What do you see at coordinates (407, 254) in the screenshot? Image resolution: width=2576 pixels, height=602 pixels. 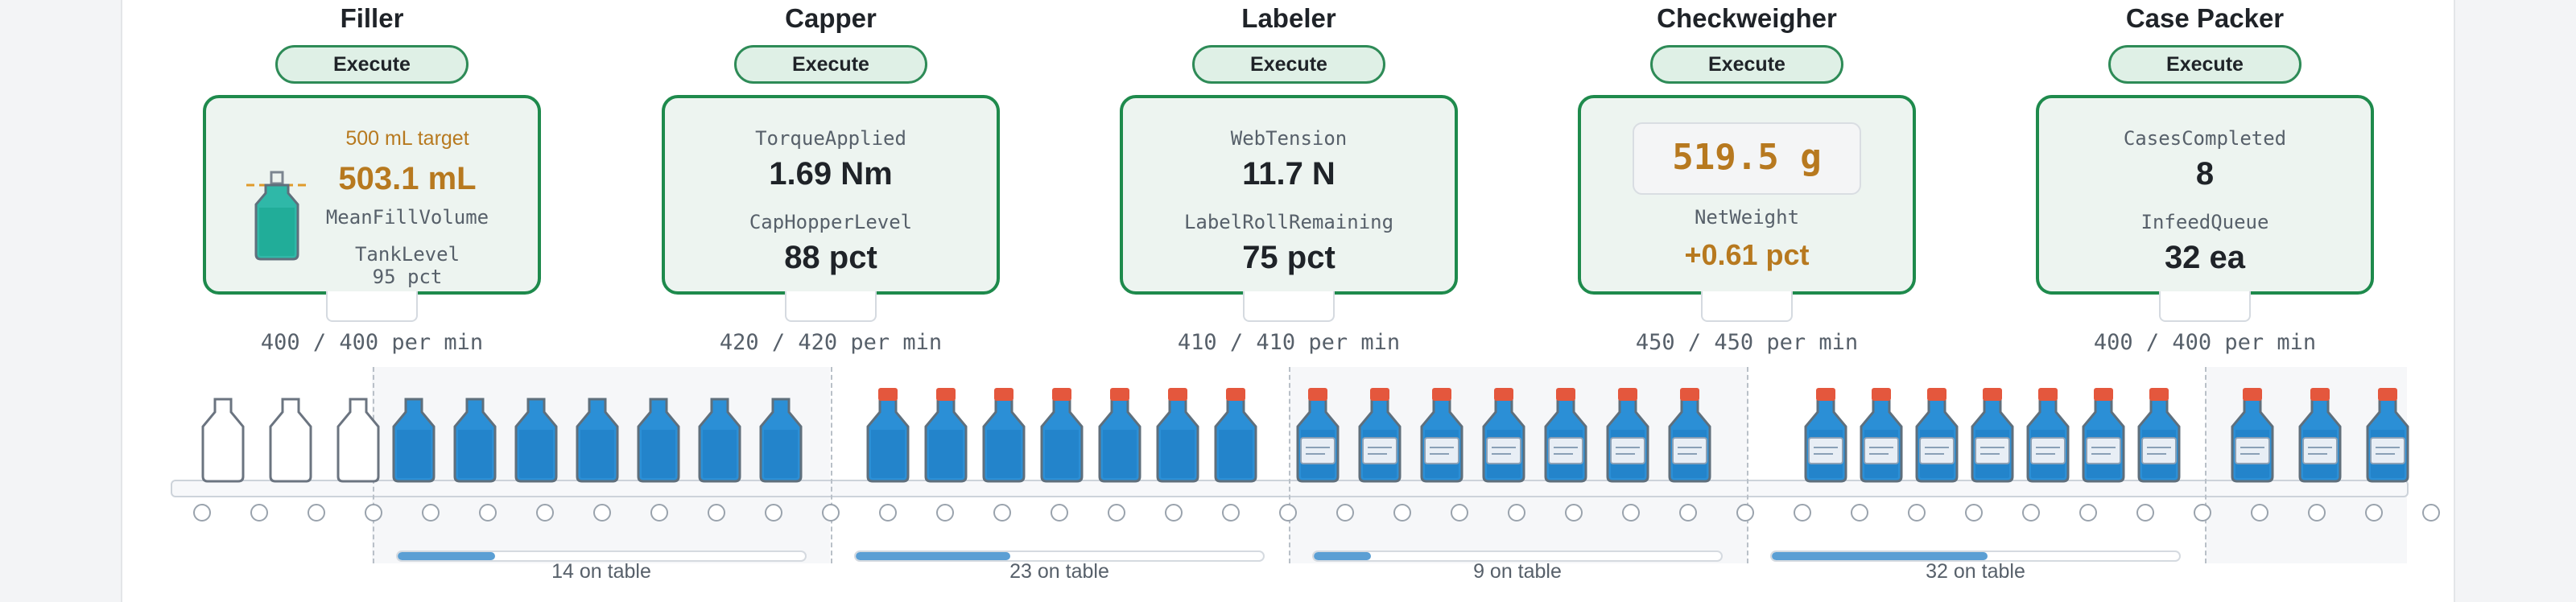 I see `tank-level-label: TankLevel` at bounding box center [407, 254].